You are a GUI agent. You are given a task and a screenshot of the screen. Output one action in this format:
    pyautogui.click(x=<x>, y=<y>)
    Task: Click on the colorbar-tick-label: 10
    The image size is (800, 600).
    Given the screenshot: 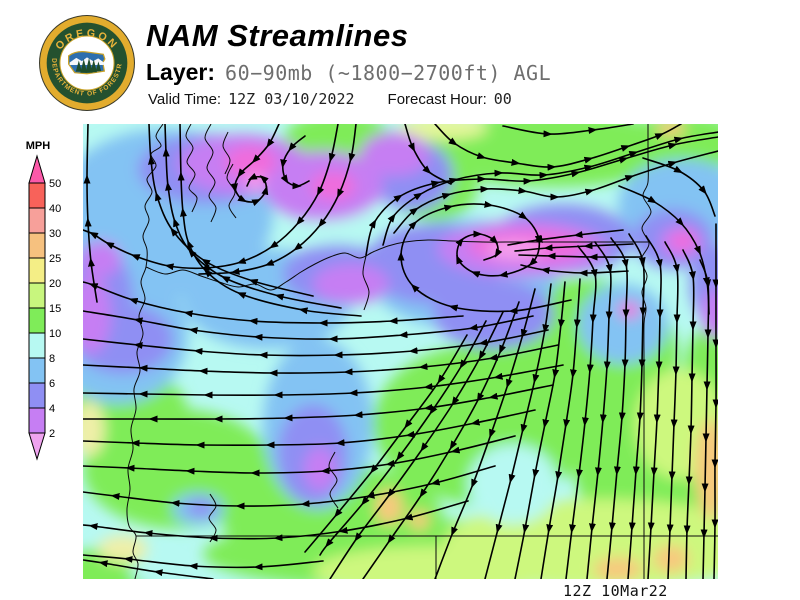 What is the action you would take?
    pyautogui.click(x=55, y=334)
    